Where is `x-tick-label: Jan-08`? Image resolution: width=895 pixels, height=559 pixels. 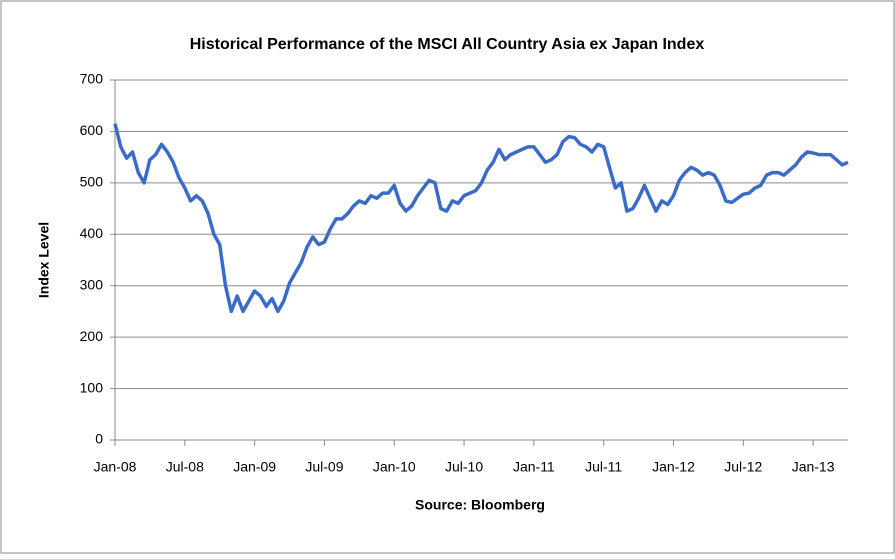
x-tick-label: Jan-08 is located at coordinates (115, 467).